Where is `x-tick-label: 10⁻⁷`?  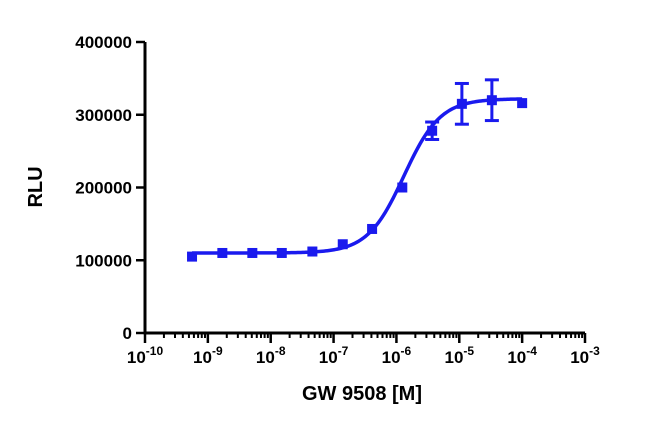
x-tick-label: 10⁻⁷ is located at coordinates (334, 355).